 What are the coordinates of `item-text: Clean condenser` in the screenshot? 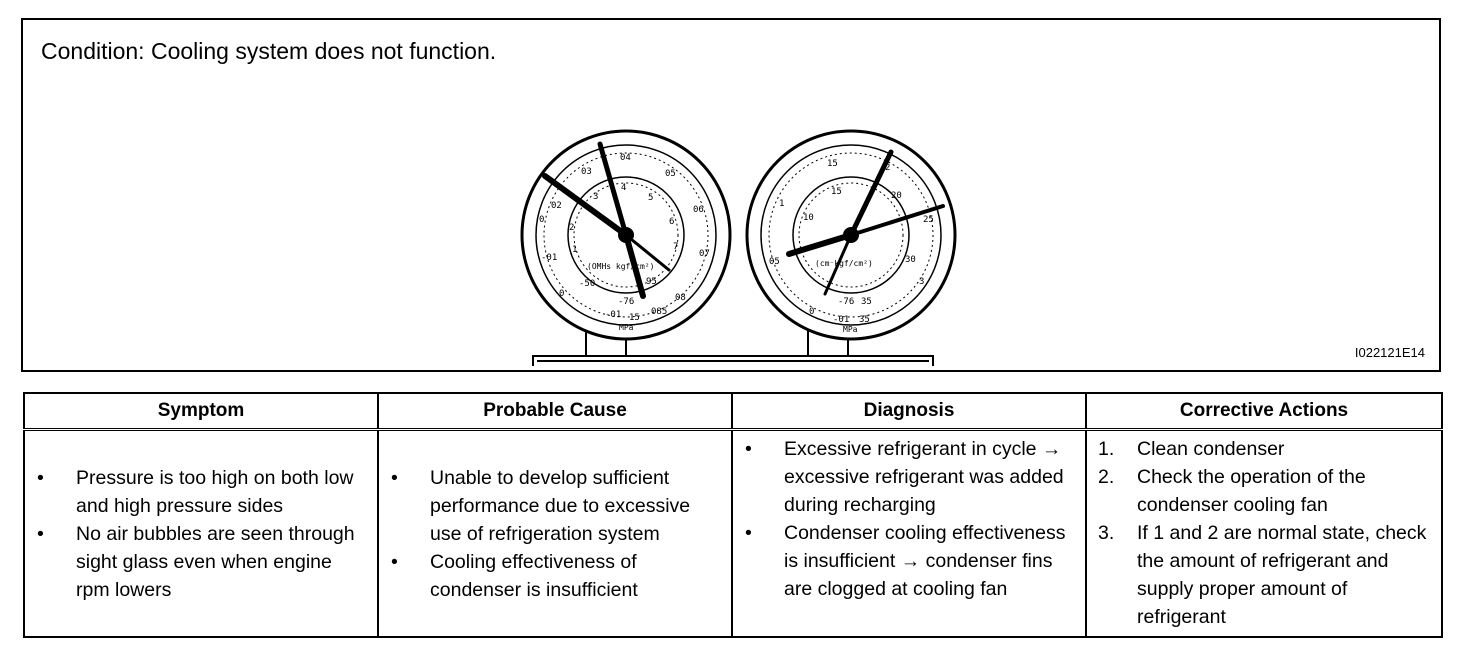 It's located at (1211, 449).